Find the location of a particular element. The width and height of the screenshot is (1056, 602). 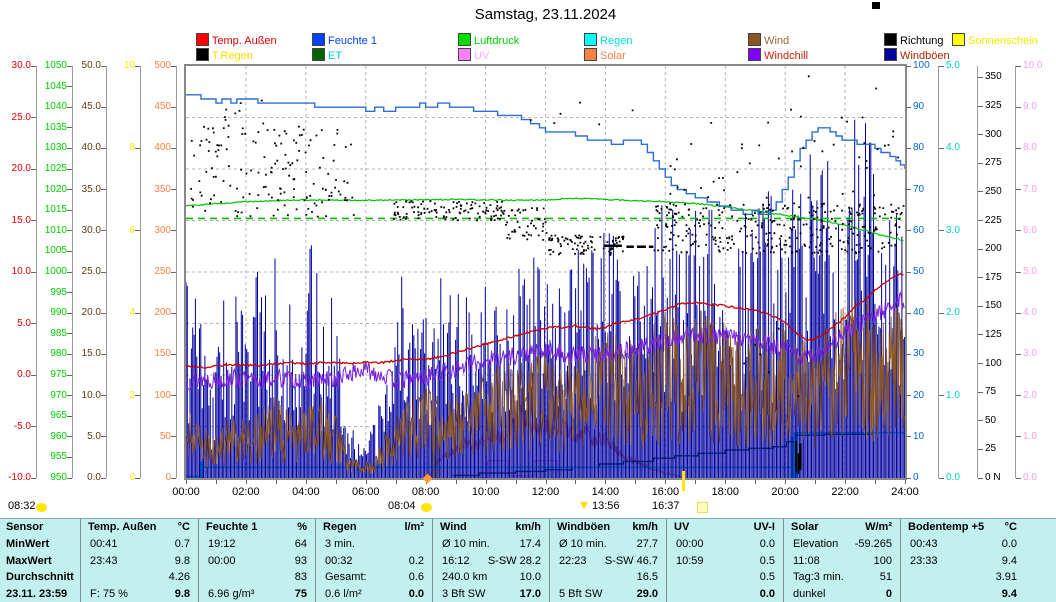

table-cell-label: Tag:3 min. is located at coordinates (818, 577).